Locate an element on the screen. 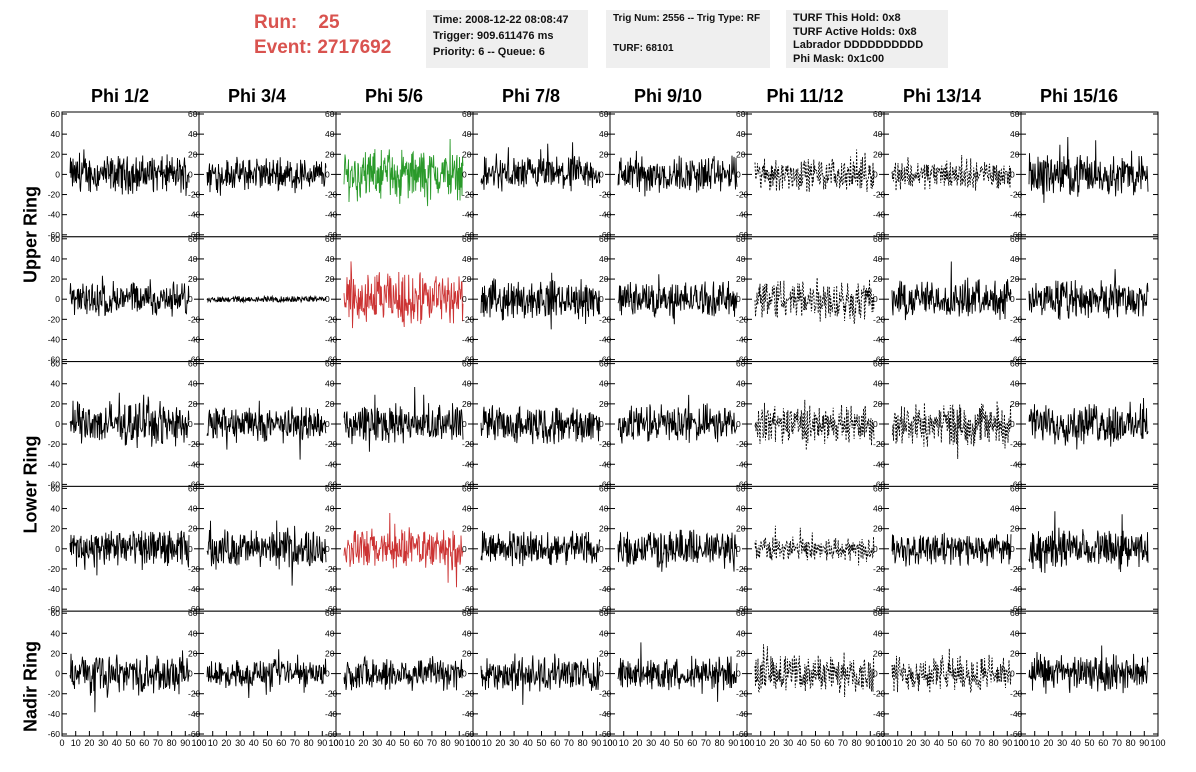 The height and width of the screenshot is (772, 1196). panel-r1-c0: -60 -40 -20 0 20 40 60 is located at coordinates (124, 299).